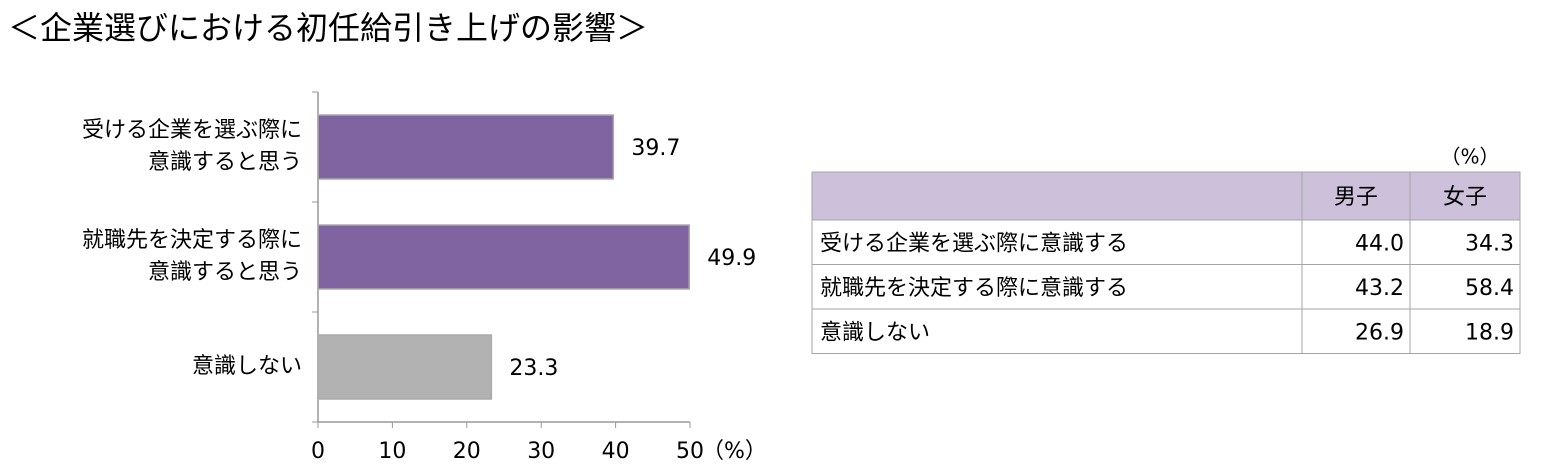  I want to click on x-tick-label: 10, so click(392, 451).